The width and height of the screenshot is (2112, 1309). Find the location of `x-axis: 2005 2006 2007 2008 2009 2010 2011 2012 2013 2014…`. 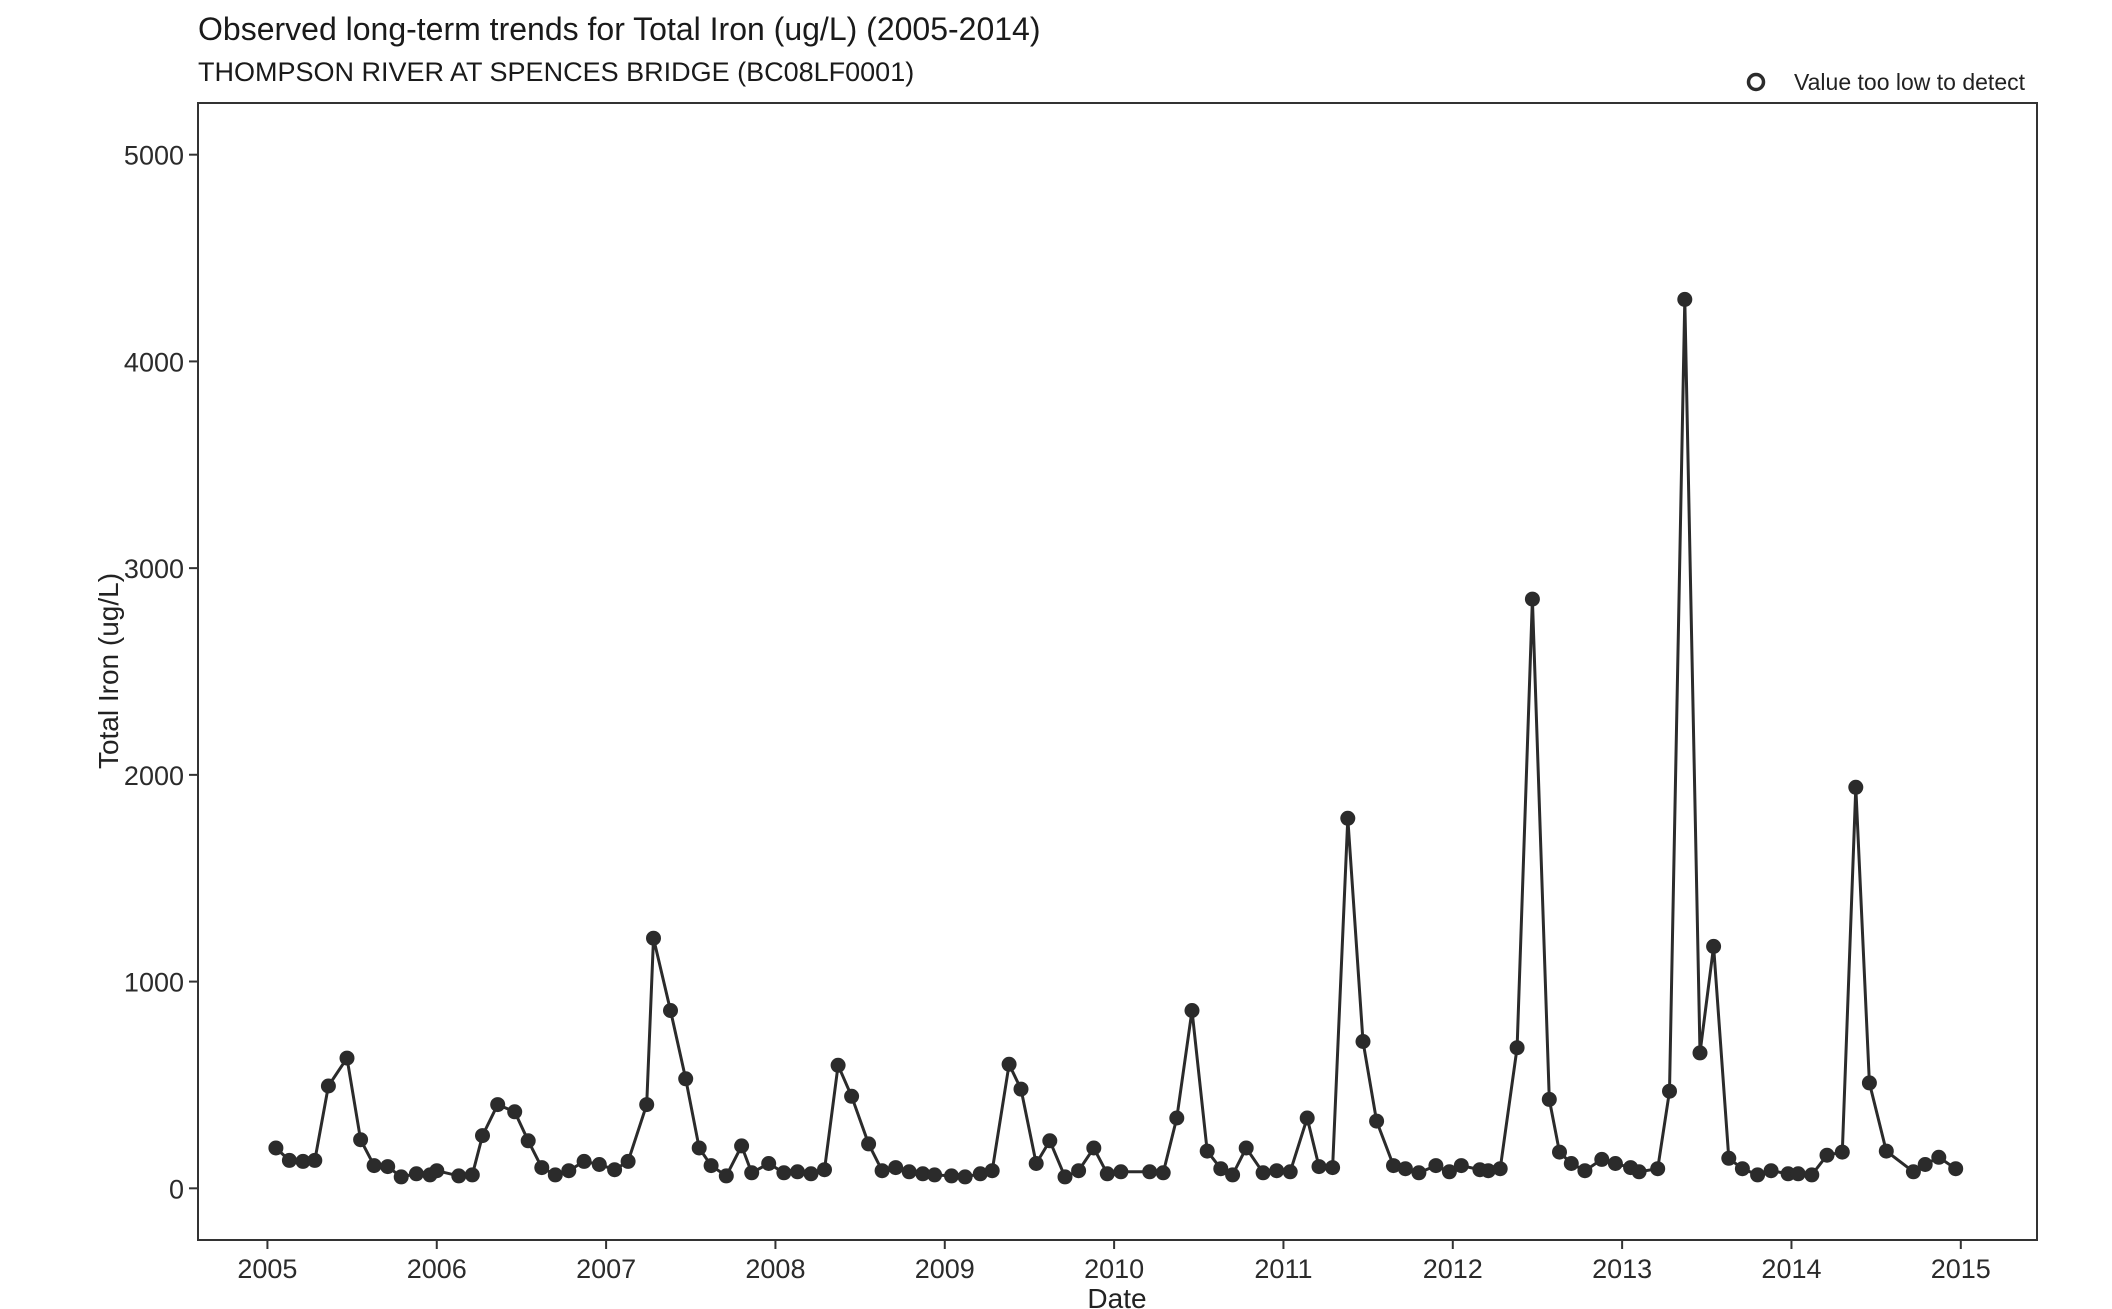

x-axis: 2005 2006 2007 2008 2009 2010 2011 2012 2013 2014… is located at coordinates (1114, 1262).